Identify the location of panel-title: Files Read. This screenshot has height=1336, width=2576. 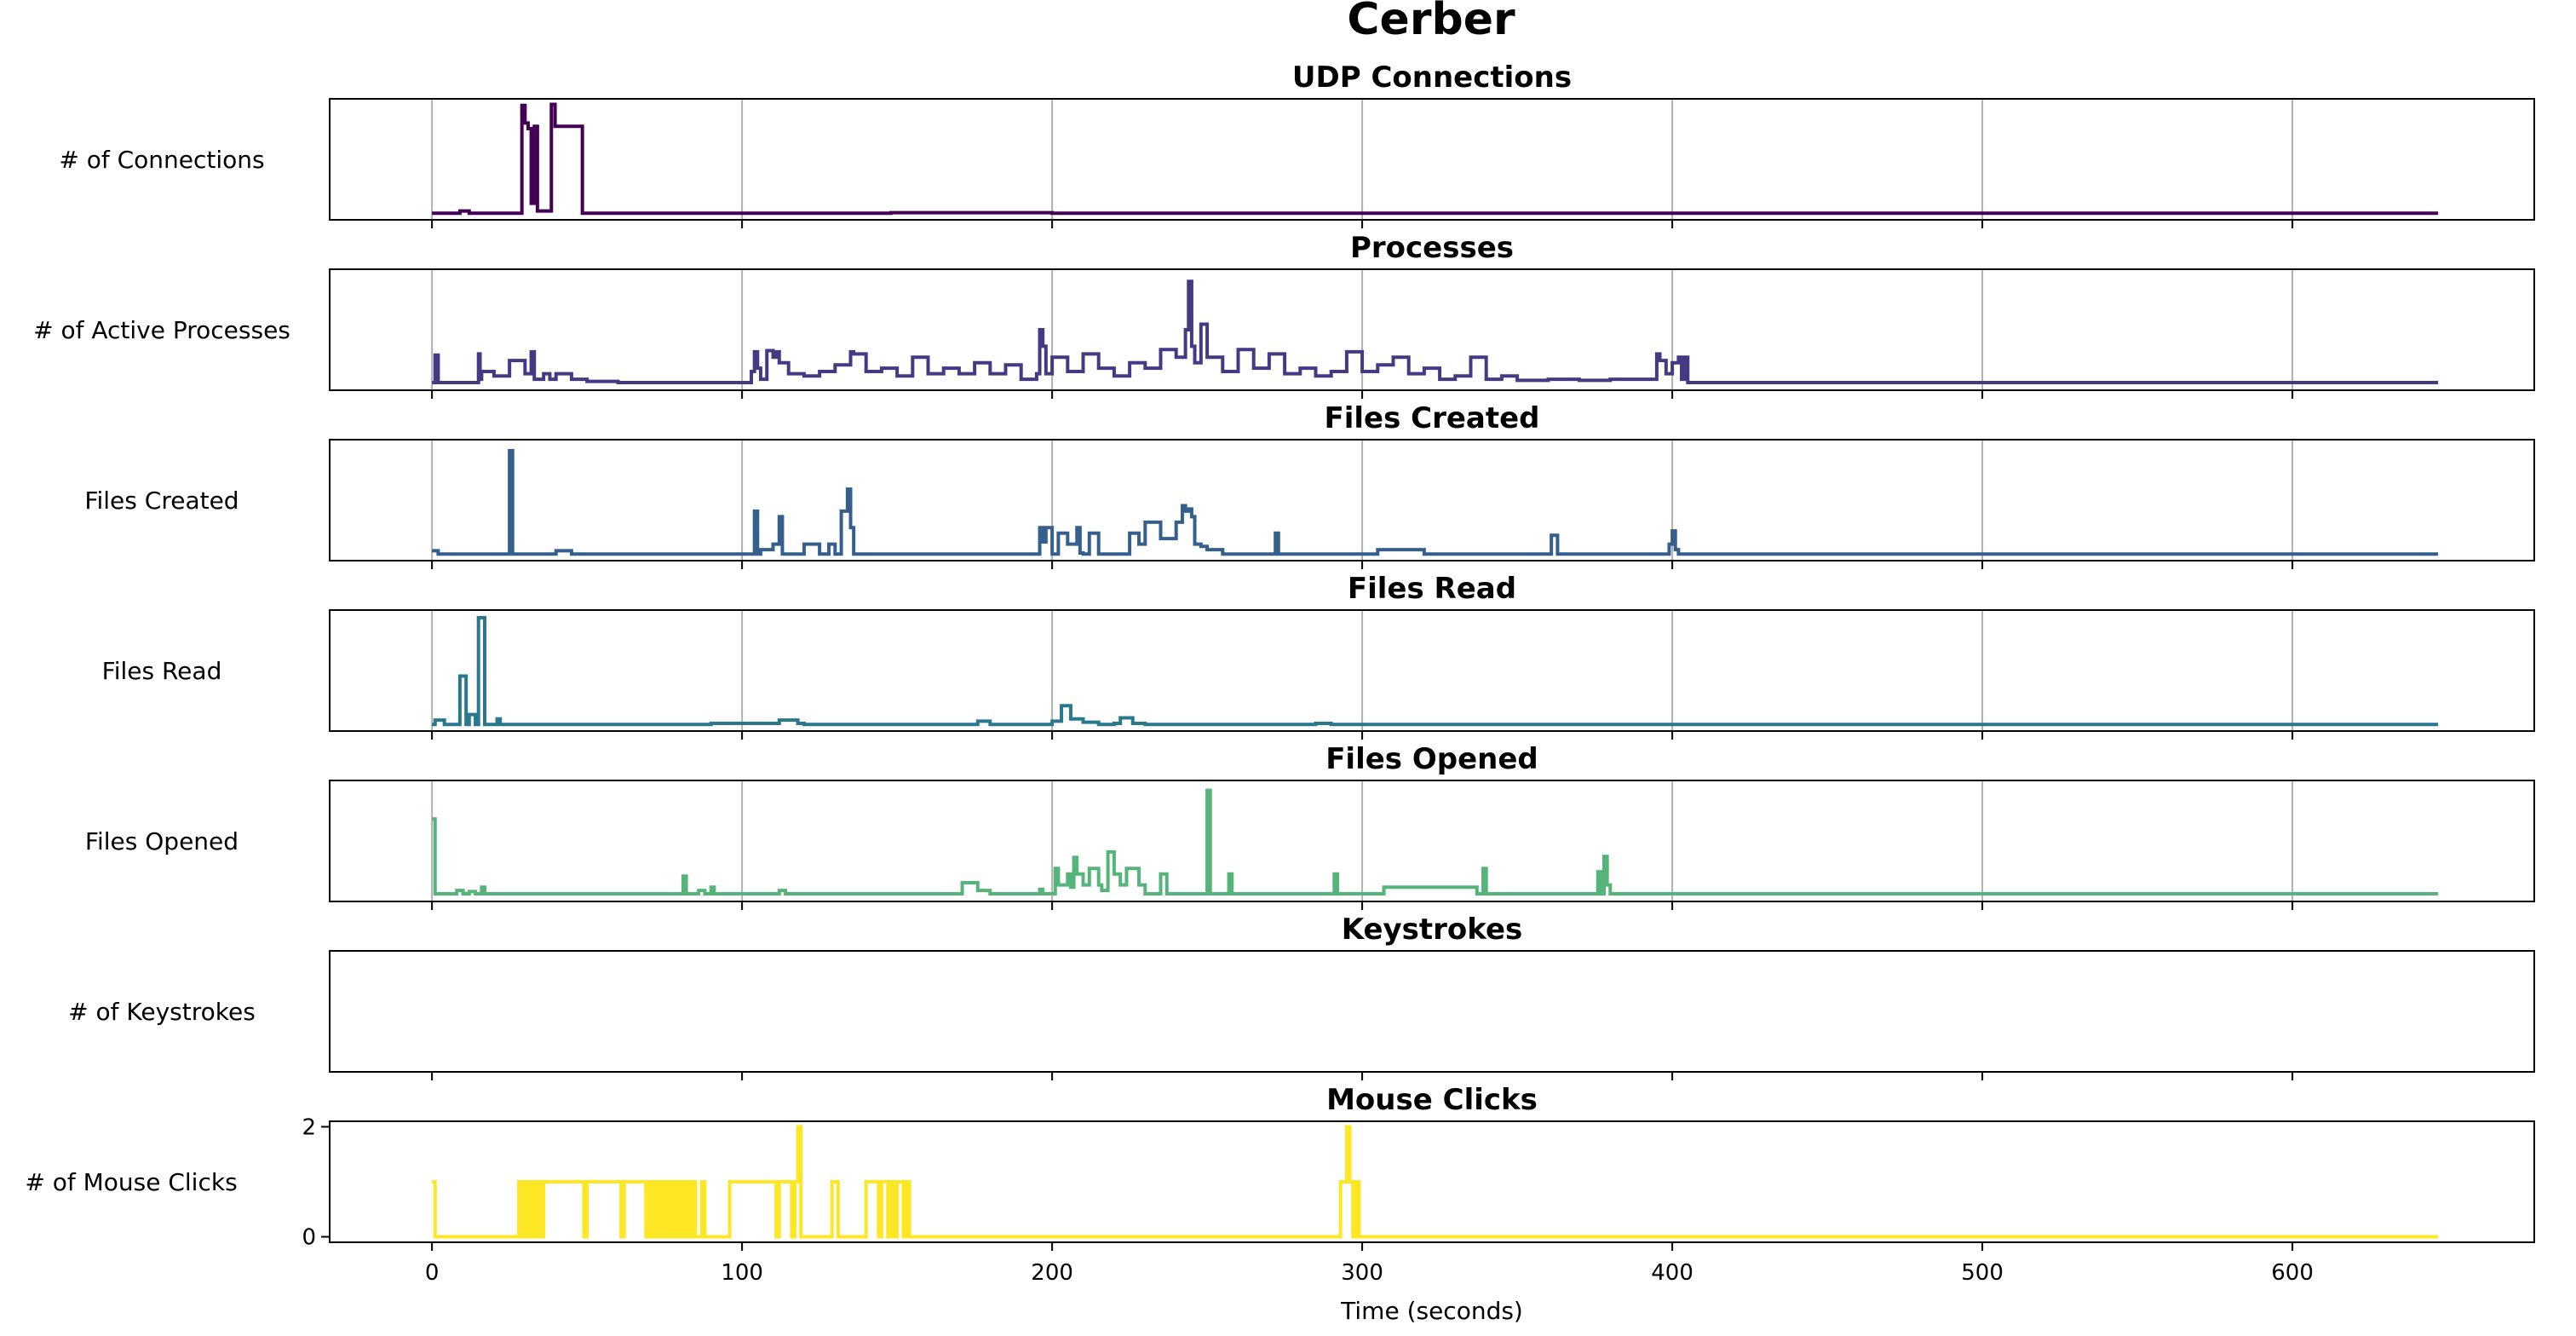
(1432, 589).